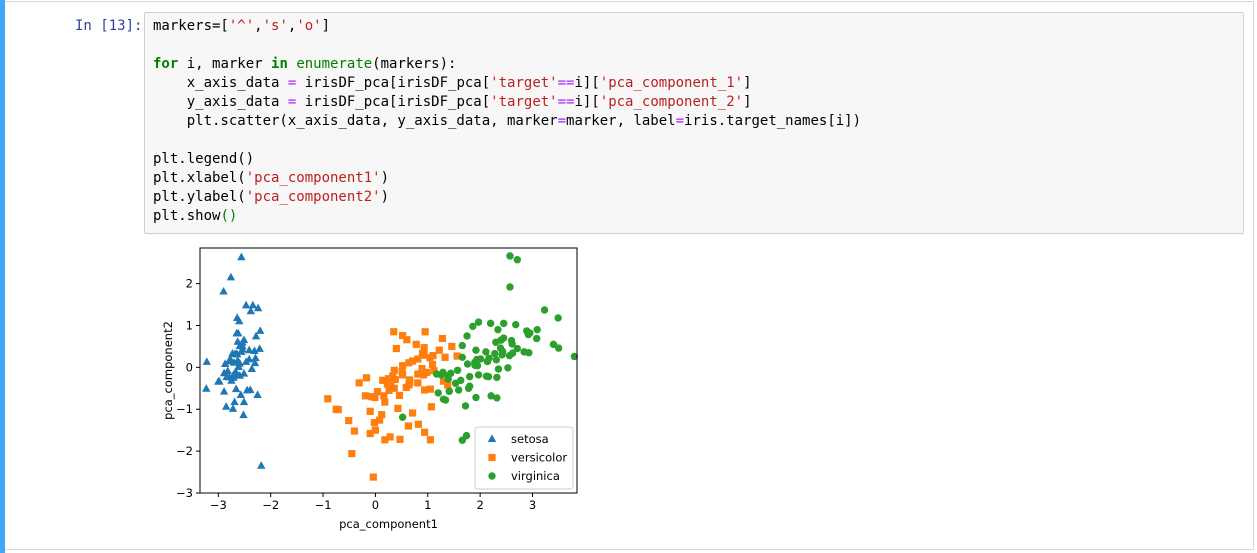  I want to click on legend-label-versicolor: versicolor, so click(539, 458).